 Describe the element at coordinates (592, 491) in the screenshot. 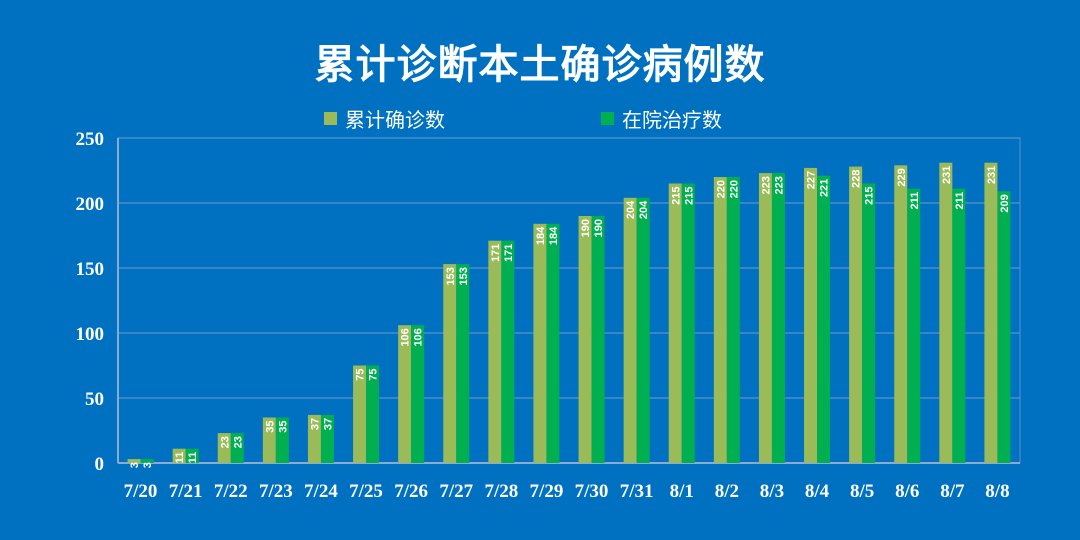

I see `x-tick-label: 7/30` at that location.